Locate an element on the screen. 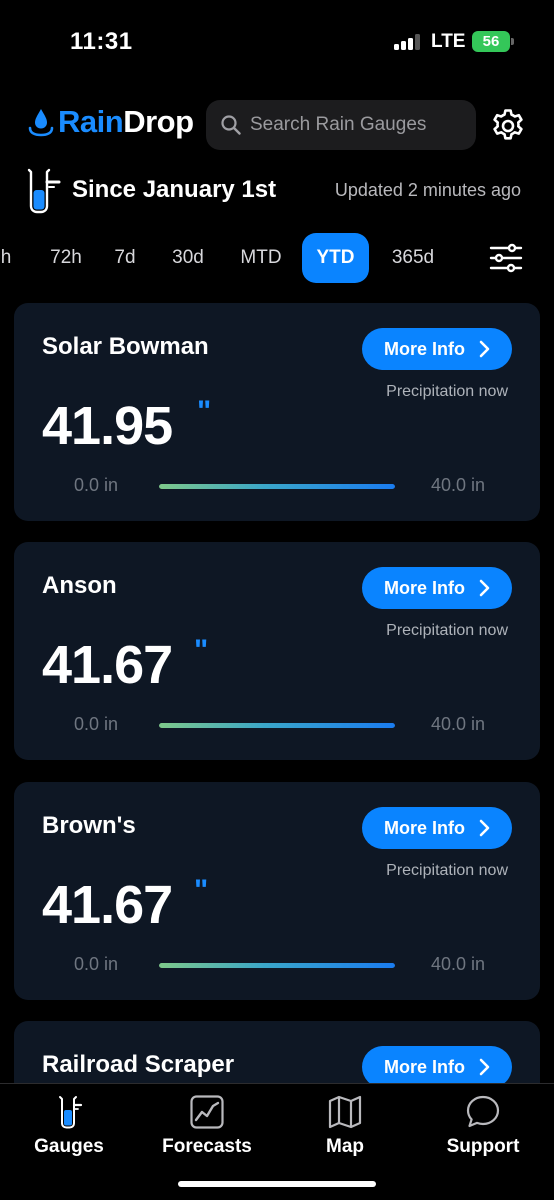 The image size is (554, 1200). bottom-tab-bar: Gauges Forecasts Map Support is located at coordinates (277, 1141).